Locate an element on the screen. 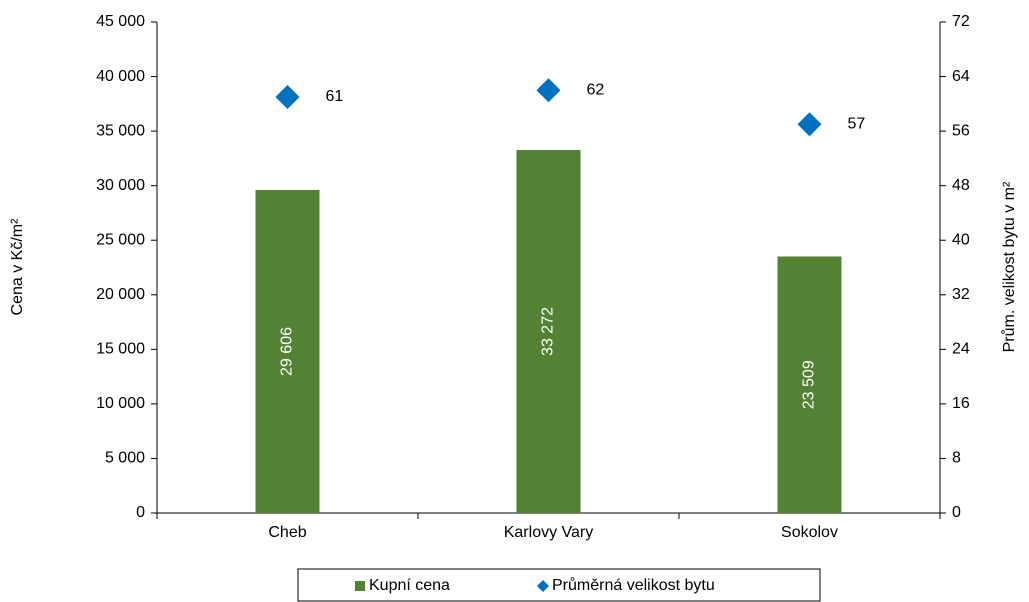  point-value-label: 62 is located at coordinates (596, 89).